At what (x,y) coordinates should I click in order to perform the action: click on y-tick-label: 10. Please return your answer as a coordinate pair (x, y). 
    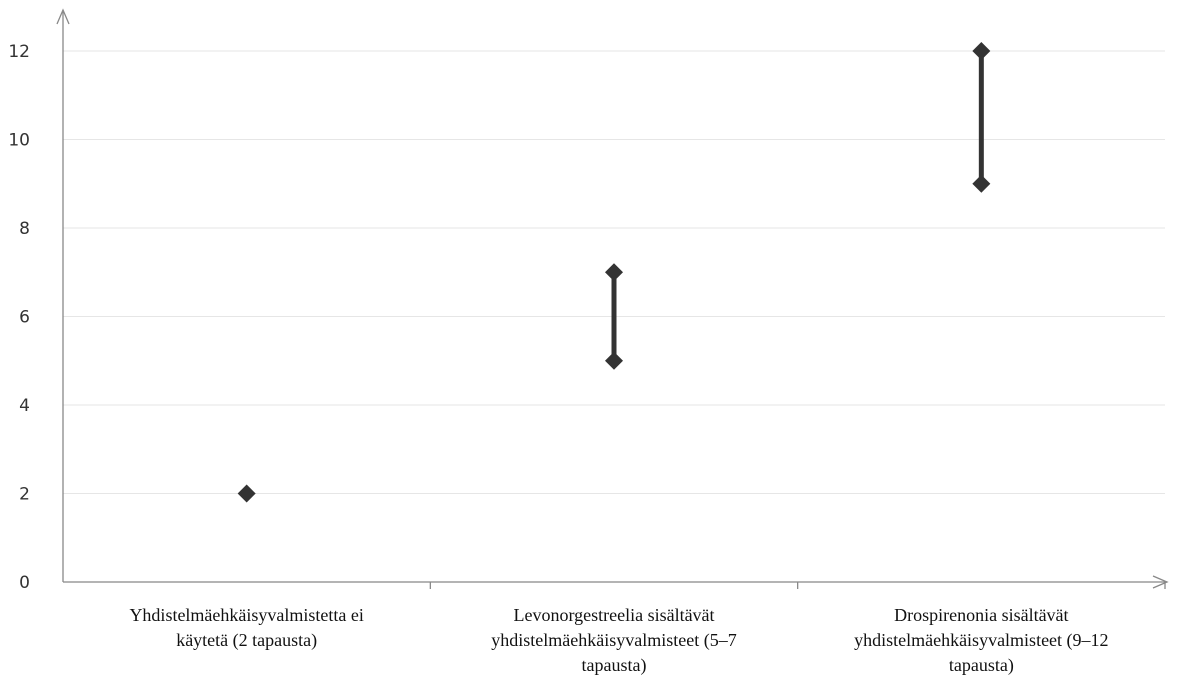
    Looking at the image, I should click on (19, 141).